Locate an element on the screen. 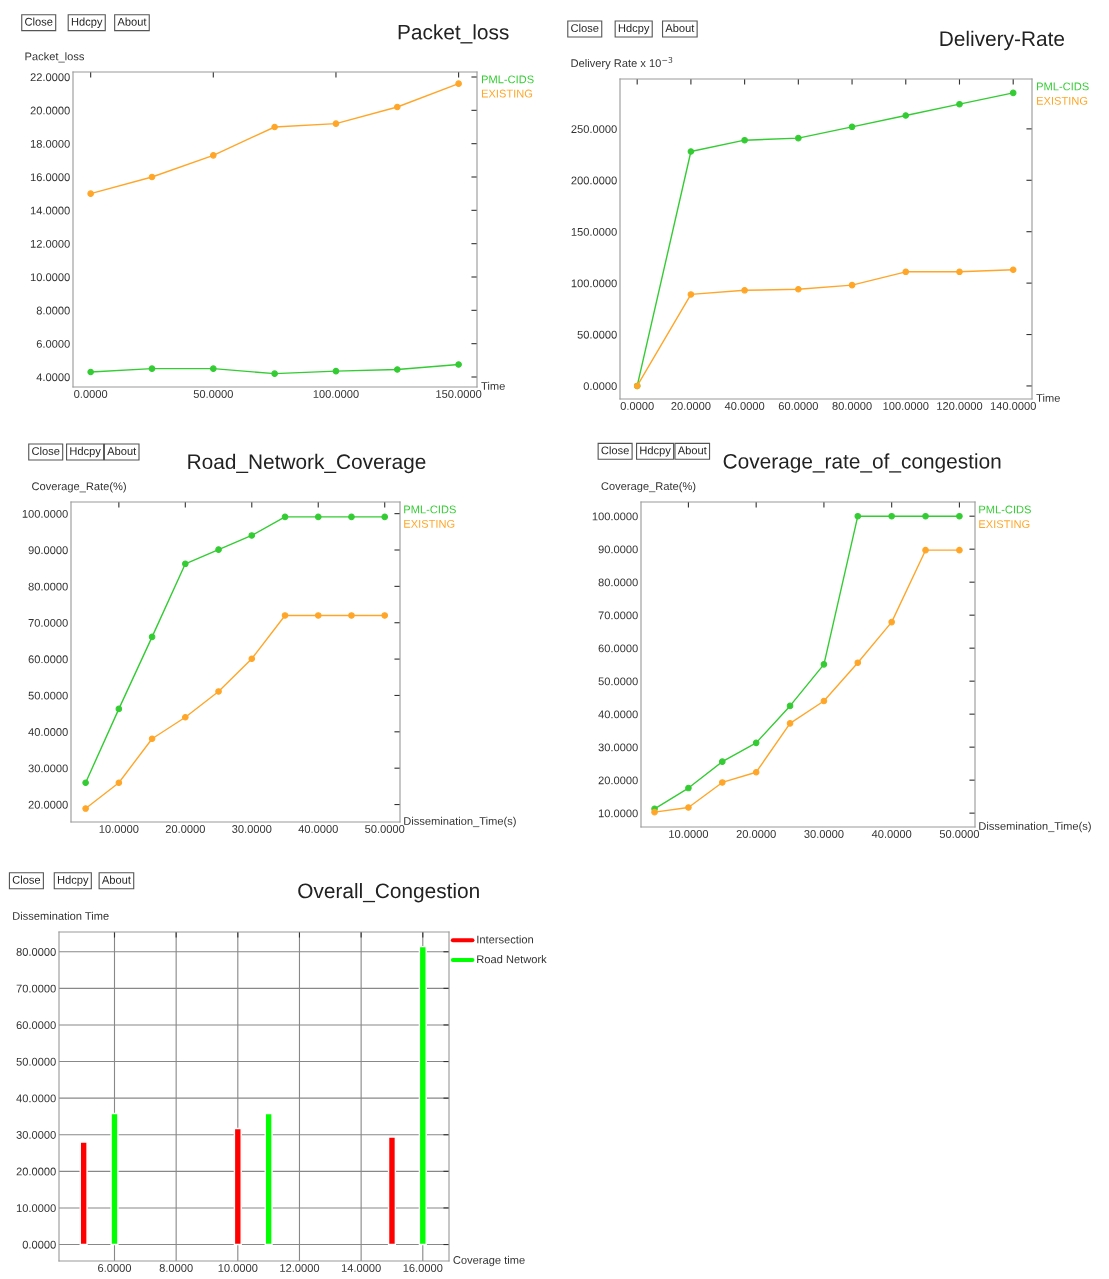 The width and height of the screenshot is (1109, 1279). y-tick-label: 30.0000 is located at coordinates (36, 1135).